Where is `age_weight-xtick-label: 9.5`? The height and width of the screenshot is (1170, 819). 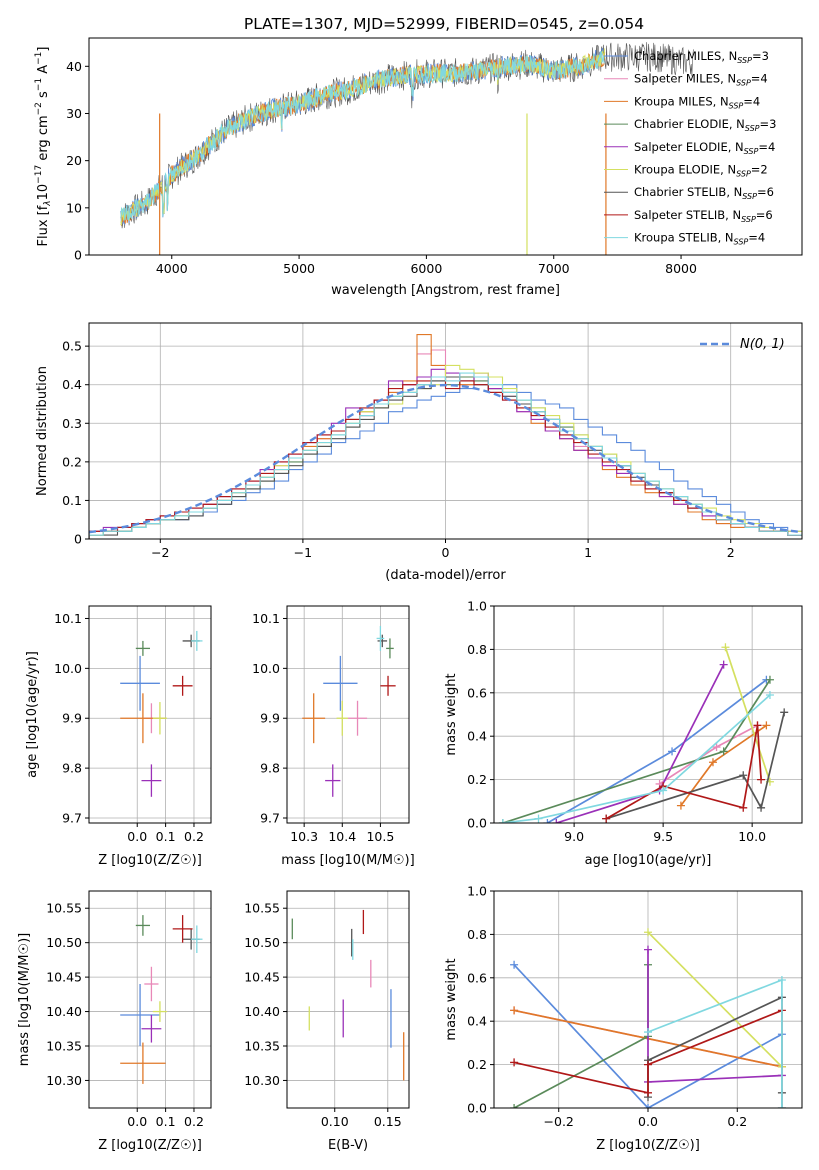 age_weight-xtick-label: 9.5 is located at coordinates (663, 836).